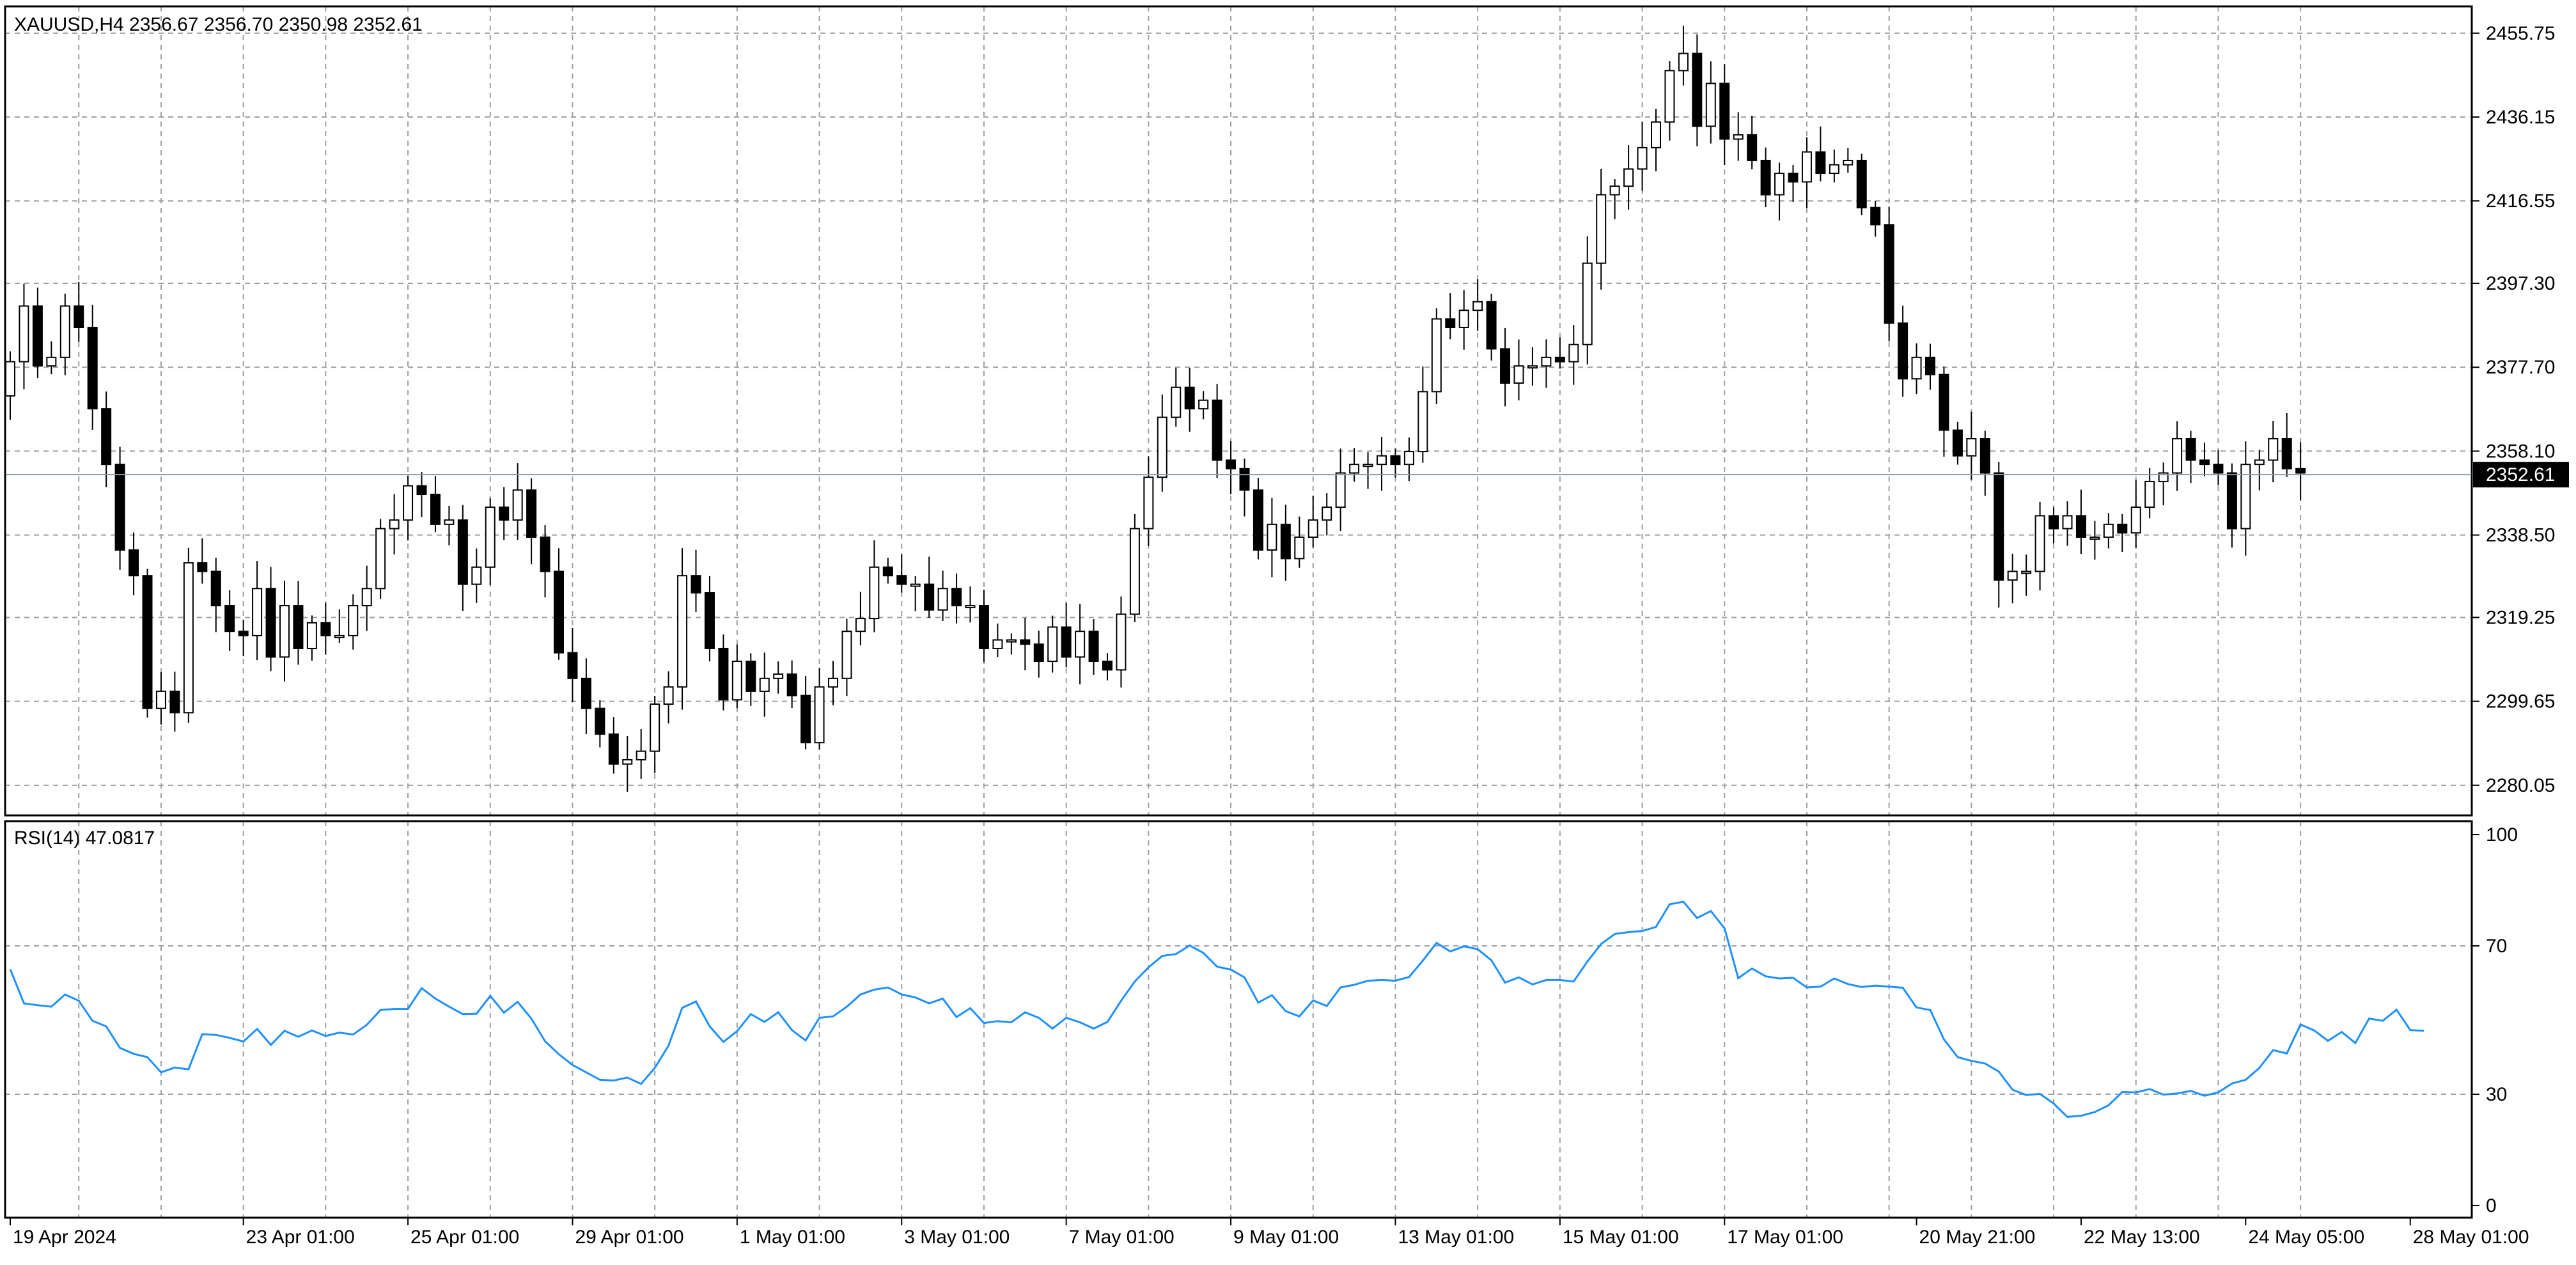 The height and width of the screenshot is (1265, 2576). What do you see at coordinates (464, 1237) in the screenshot?
I see `time-tick-label: 25 Apr 01:00` at bounding box center [464, 1237].